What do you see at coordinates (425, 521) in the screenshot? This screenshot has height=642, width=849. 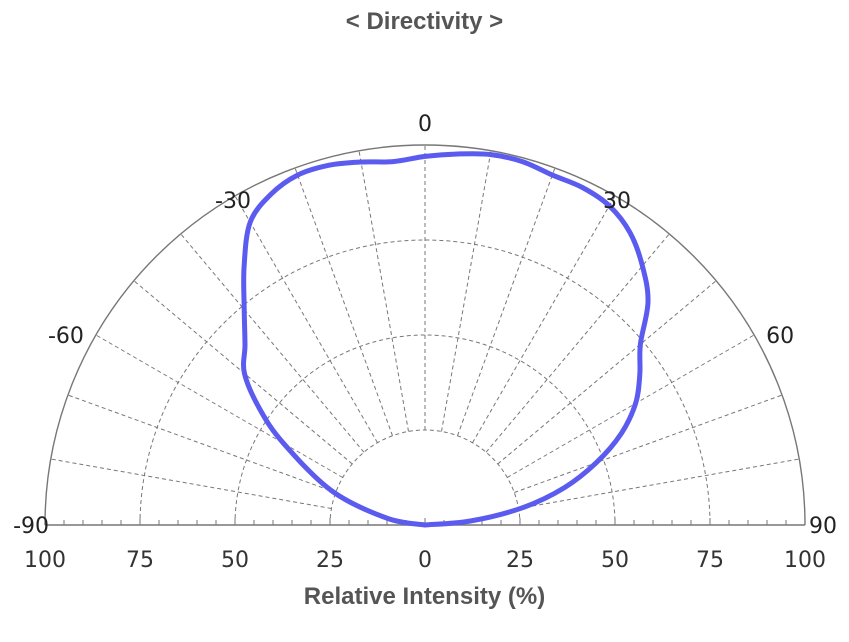 I see `axis-ticks` at bounding box center [425, 521].